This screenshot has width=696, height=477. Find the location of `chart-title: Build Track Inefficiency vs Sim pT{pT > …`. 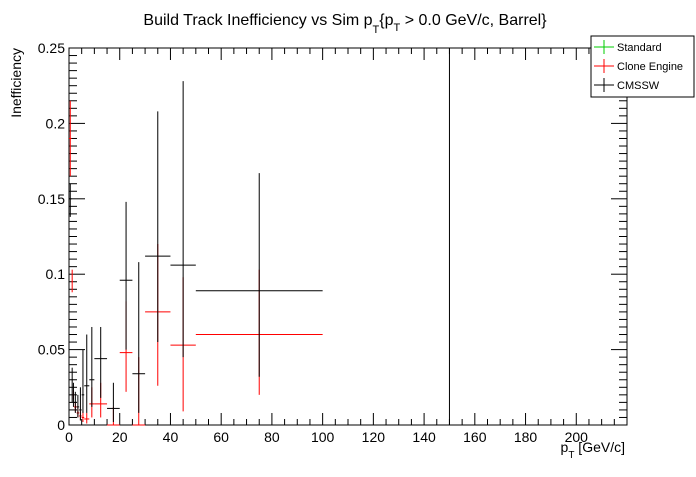

chart-title: Build Track Inefficiency vs Sim pT{pT > … is located at coordinates (345, 24).